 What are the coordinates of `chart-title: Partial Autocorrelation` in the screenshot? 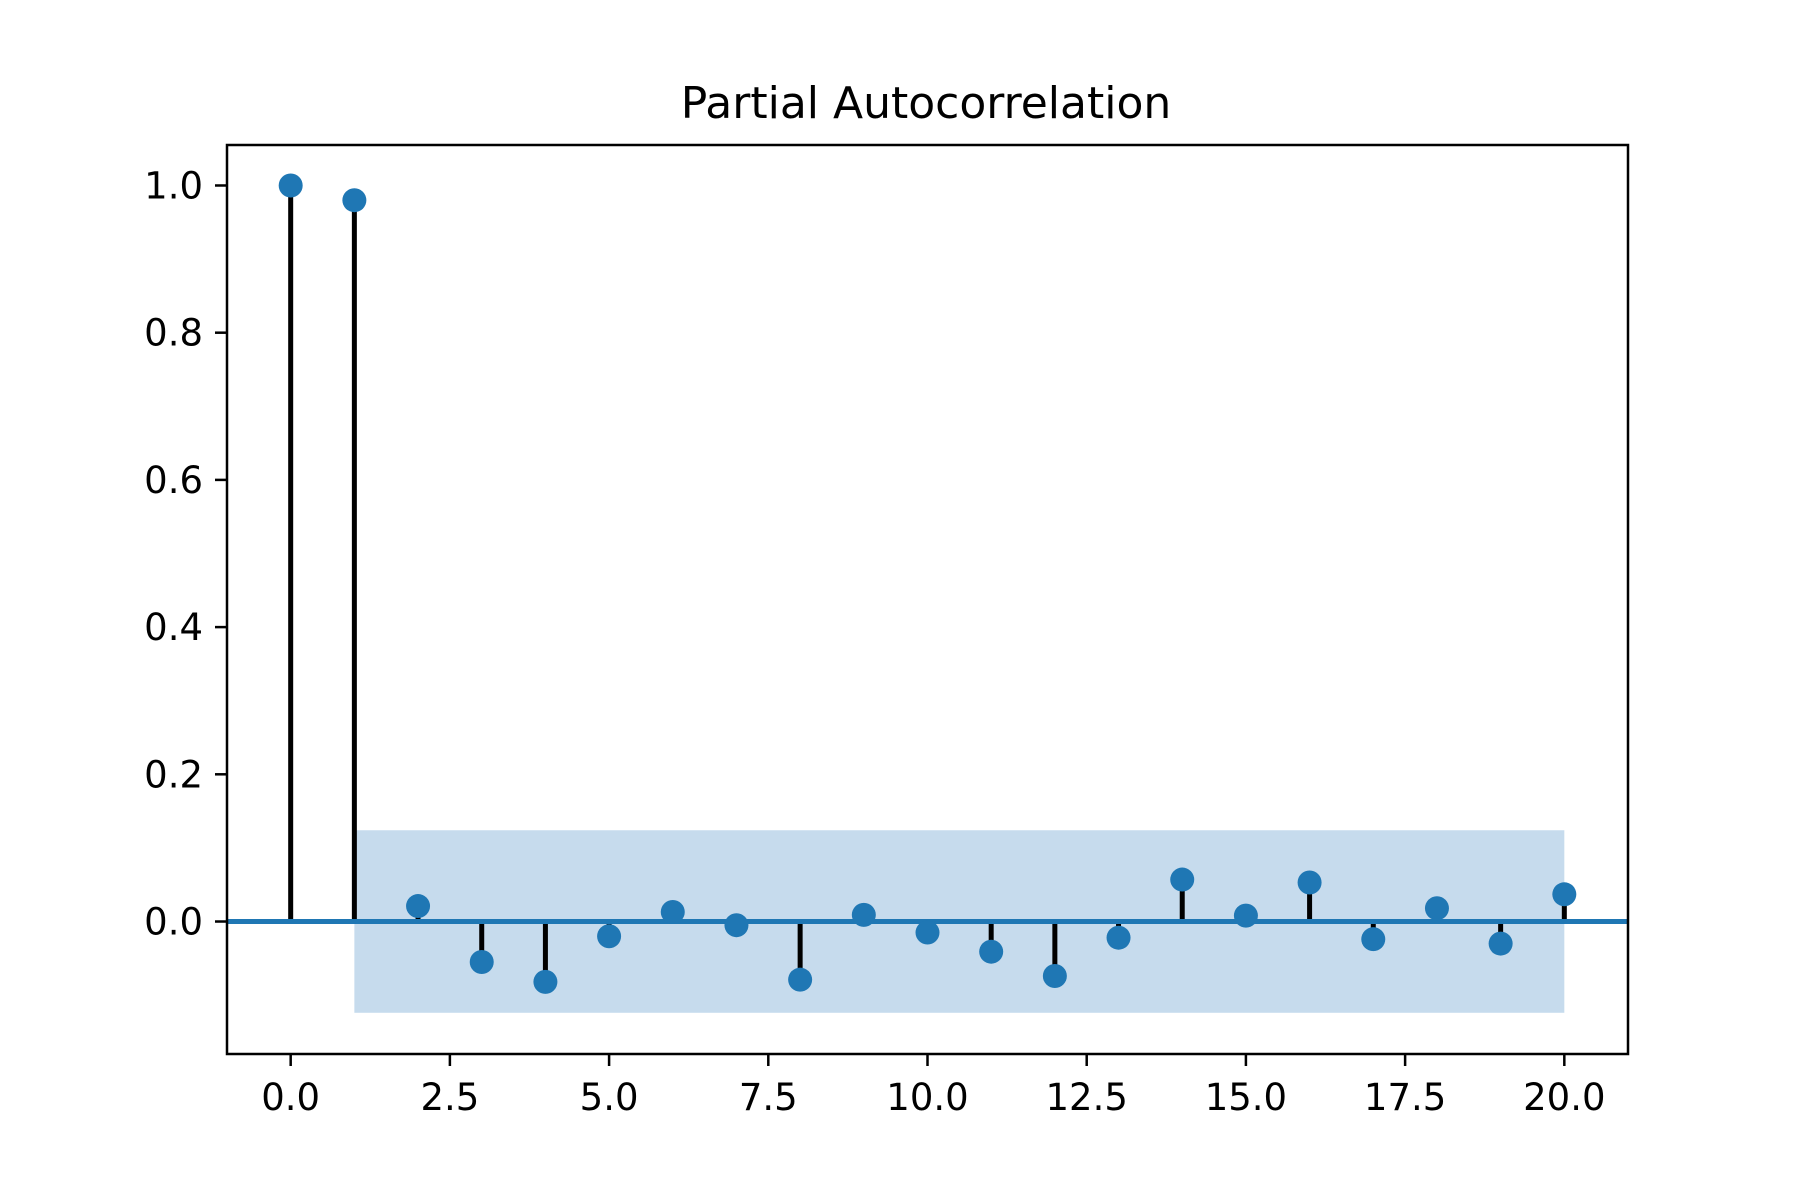 It's located at (926, 103).